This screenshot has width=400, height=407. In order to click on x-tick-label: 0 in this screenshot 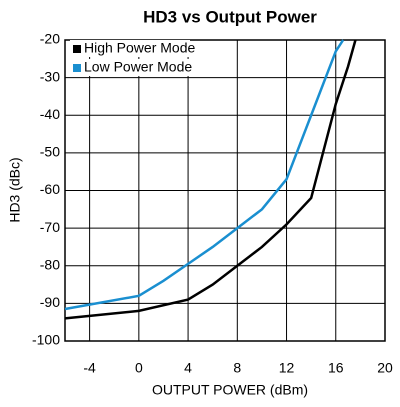, I will do `click(139, 368)`.